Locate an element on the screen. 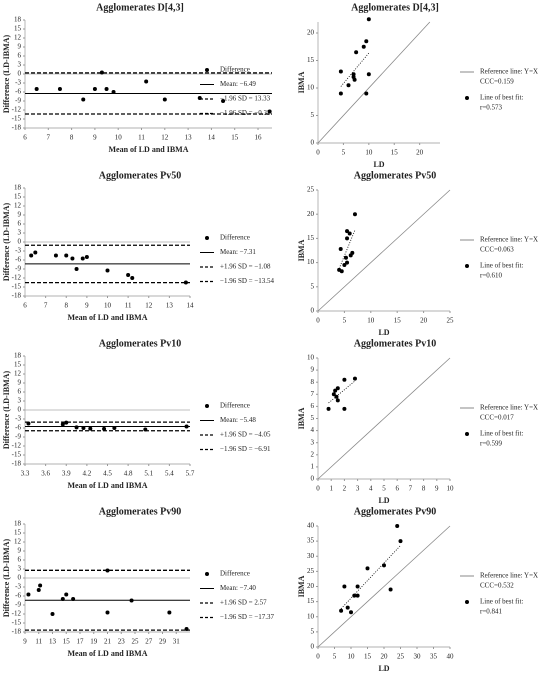  legend-label: r=0.610 is located at coordinates (491, 276).